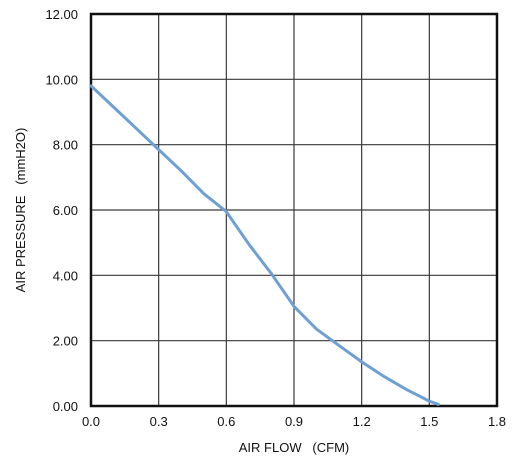 Image resolution: width=514 pixels, height=463 pixels. Describe the element at coordinates (362, 421) in the screenshot. I see `x-tick-label: 1.2` at that location.